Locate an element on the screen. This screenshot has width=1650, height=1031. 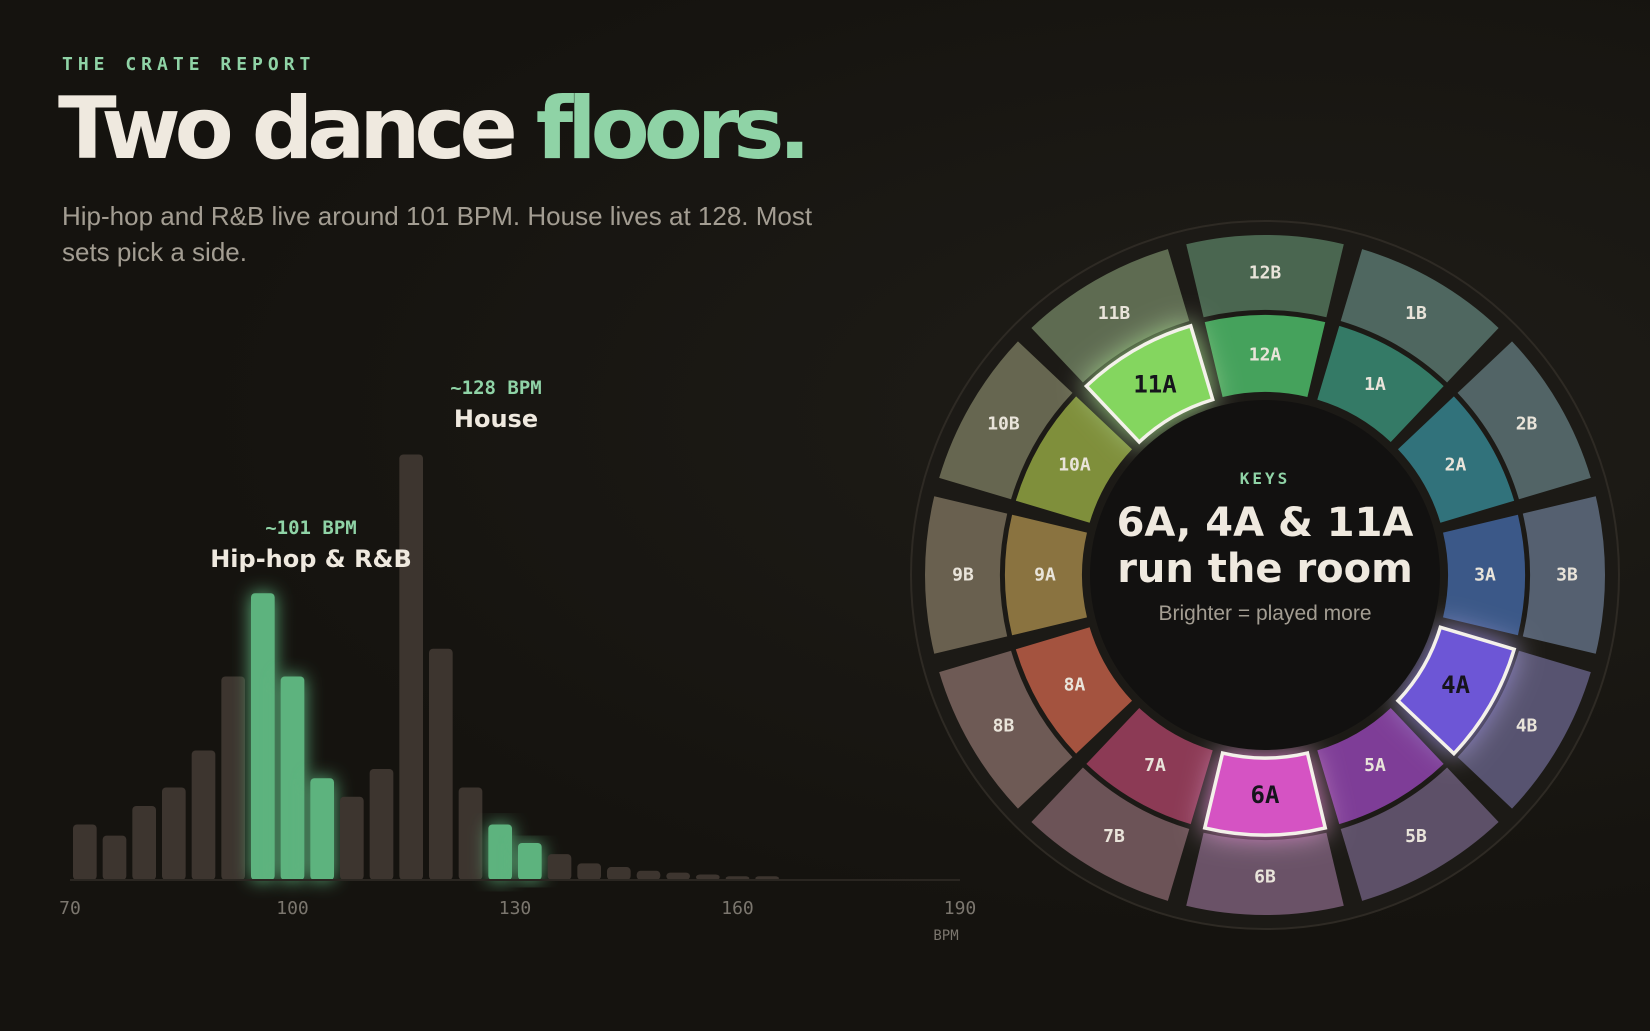
peak-genre-label: House is located at coordinates (496, 419).